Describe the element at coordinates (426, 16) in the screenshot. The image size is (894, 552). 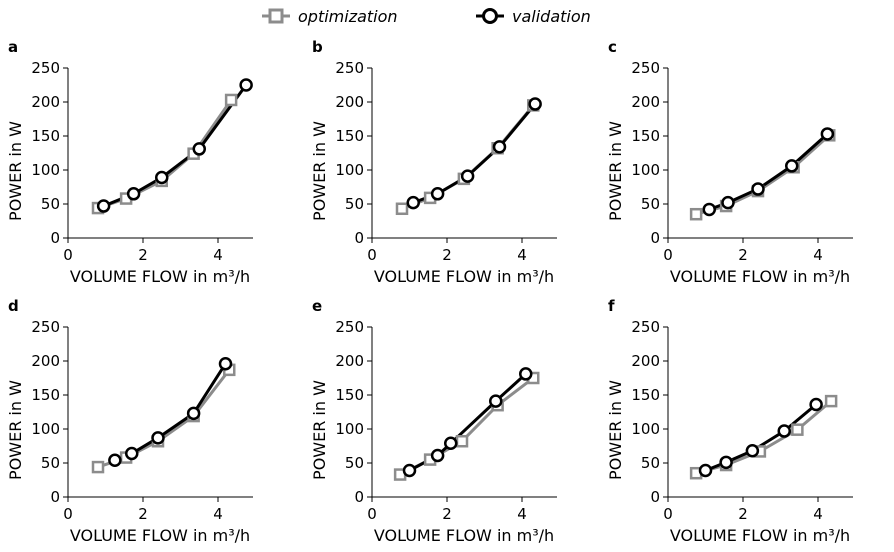
I see `legend: optimization validation` at that location.